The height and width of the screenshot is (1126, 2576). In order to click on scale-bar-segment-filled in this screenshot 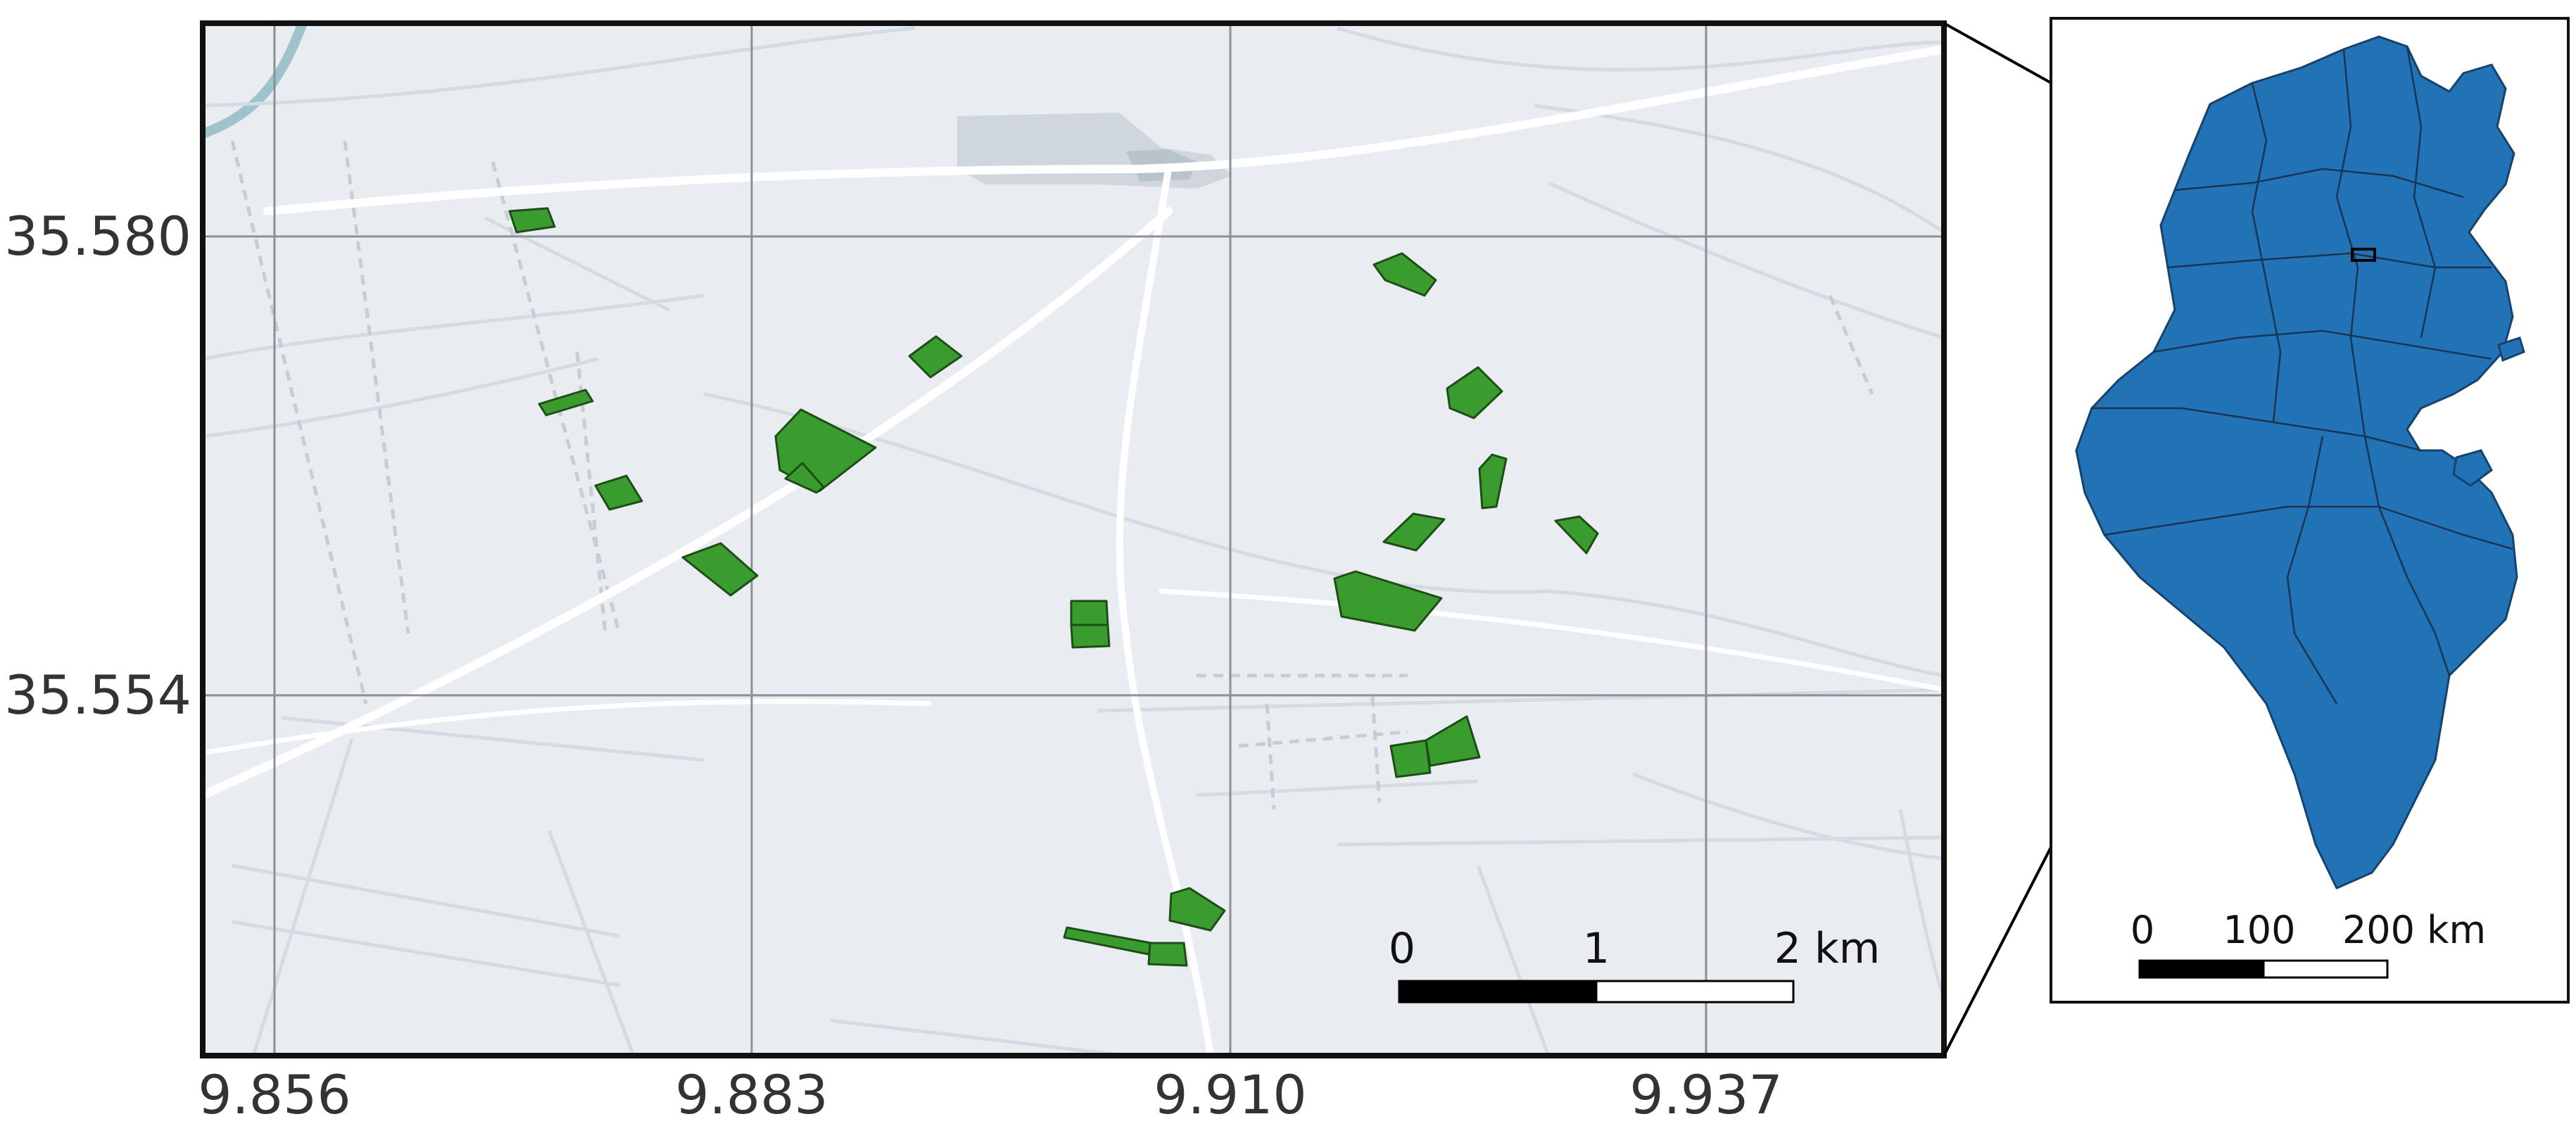, I will do `click(1498, 992)`.